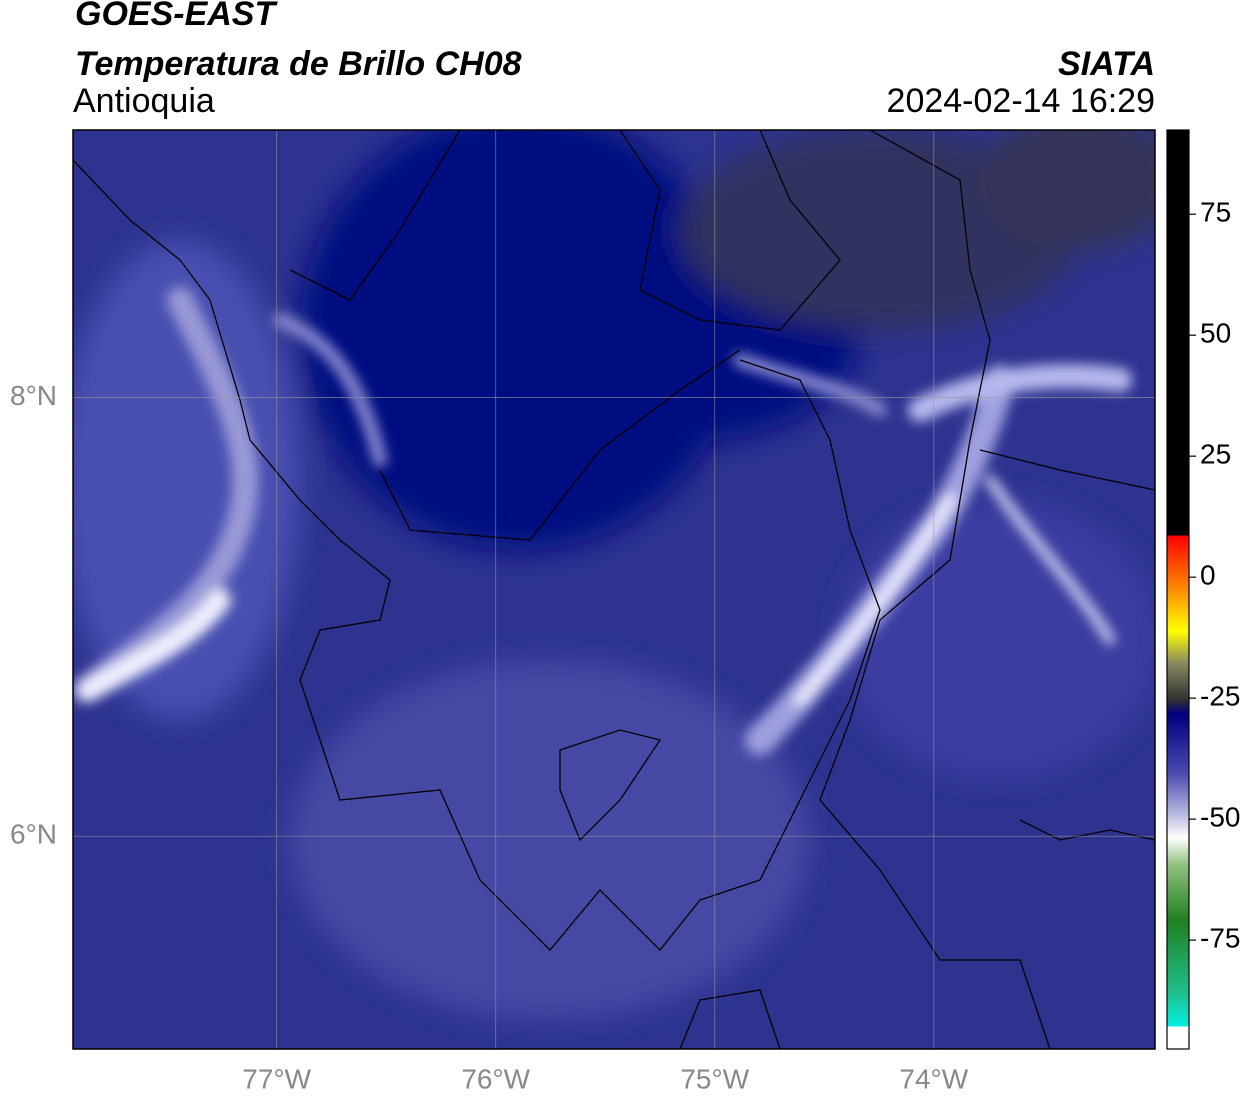 This screenshot has width=1252, height=1104. I want to click on colorbar-tick-label: 0, so click(1208, 575).